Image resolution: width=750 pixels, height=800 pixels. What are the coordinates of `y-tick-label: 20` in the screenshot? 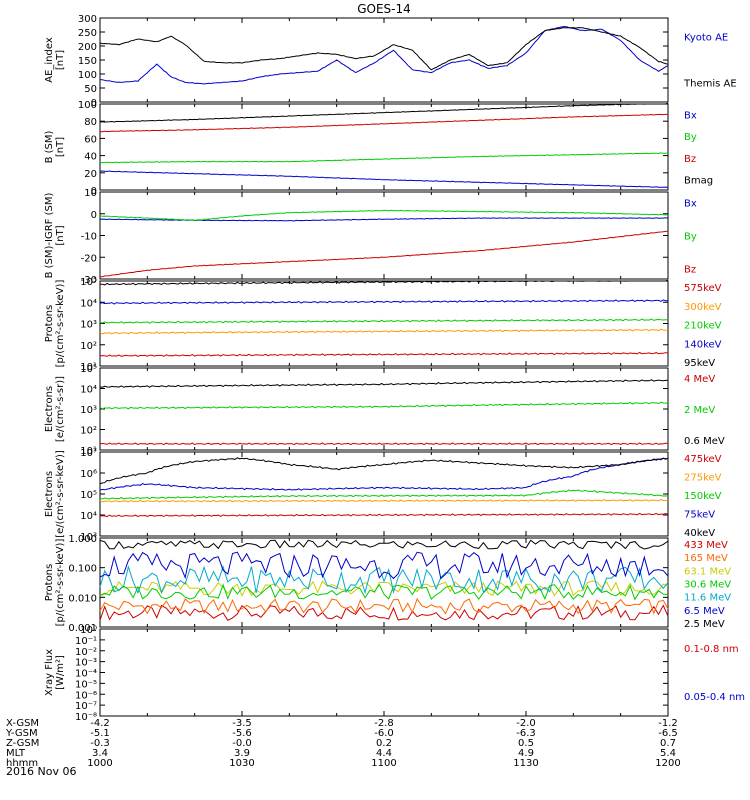 It's located at (90, 174).